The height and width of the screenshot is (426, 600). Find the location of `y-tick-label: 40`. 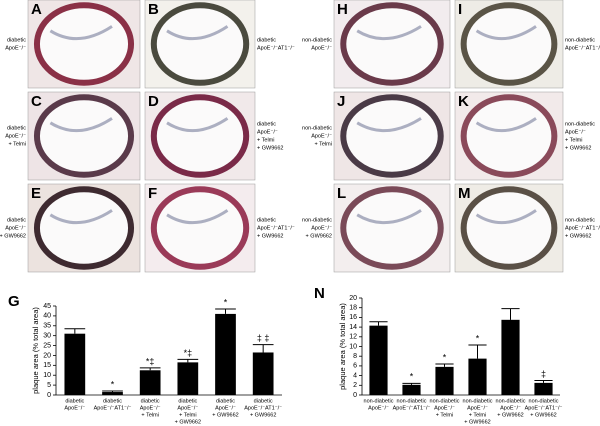

y-tick-label: 40 is located at coordinates (47, 316).